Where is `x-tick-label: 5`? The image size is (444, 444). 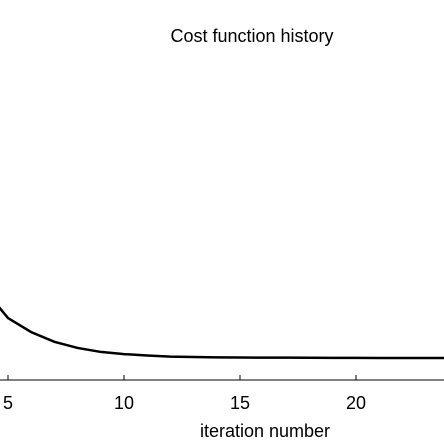 x-tick-label: 5 is located at coordinates (8, 403).